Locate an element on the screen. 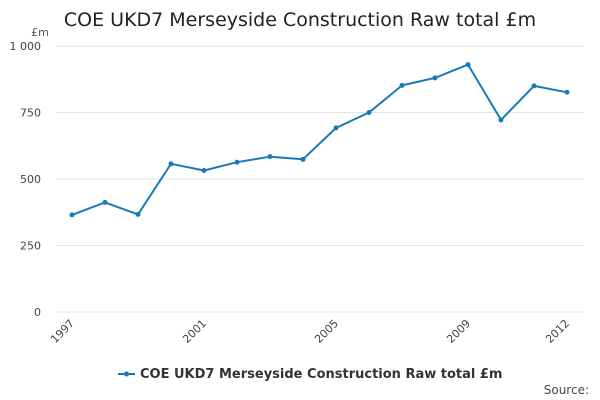  y-axis-ticks: 0 250 500 750 1 000 is located at coordinates (26, 179).